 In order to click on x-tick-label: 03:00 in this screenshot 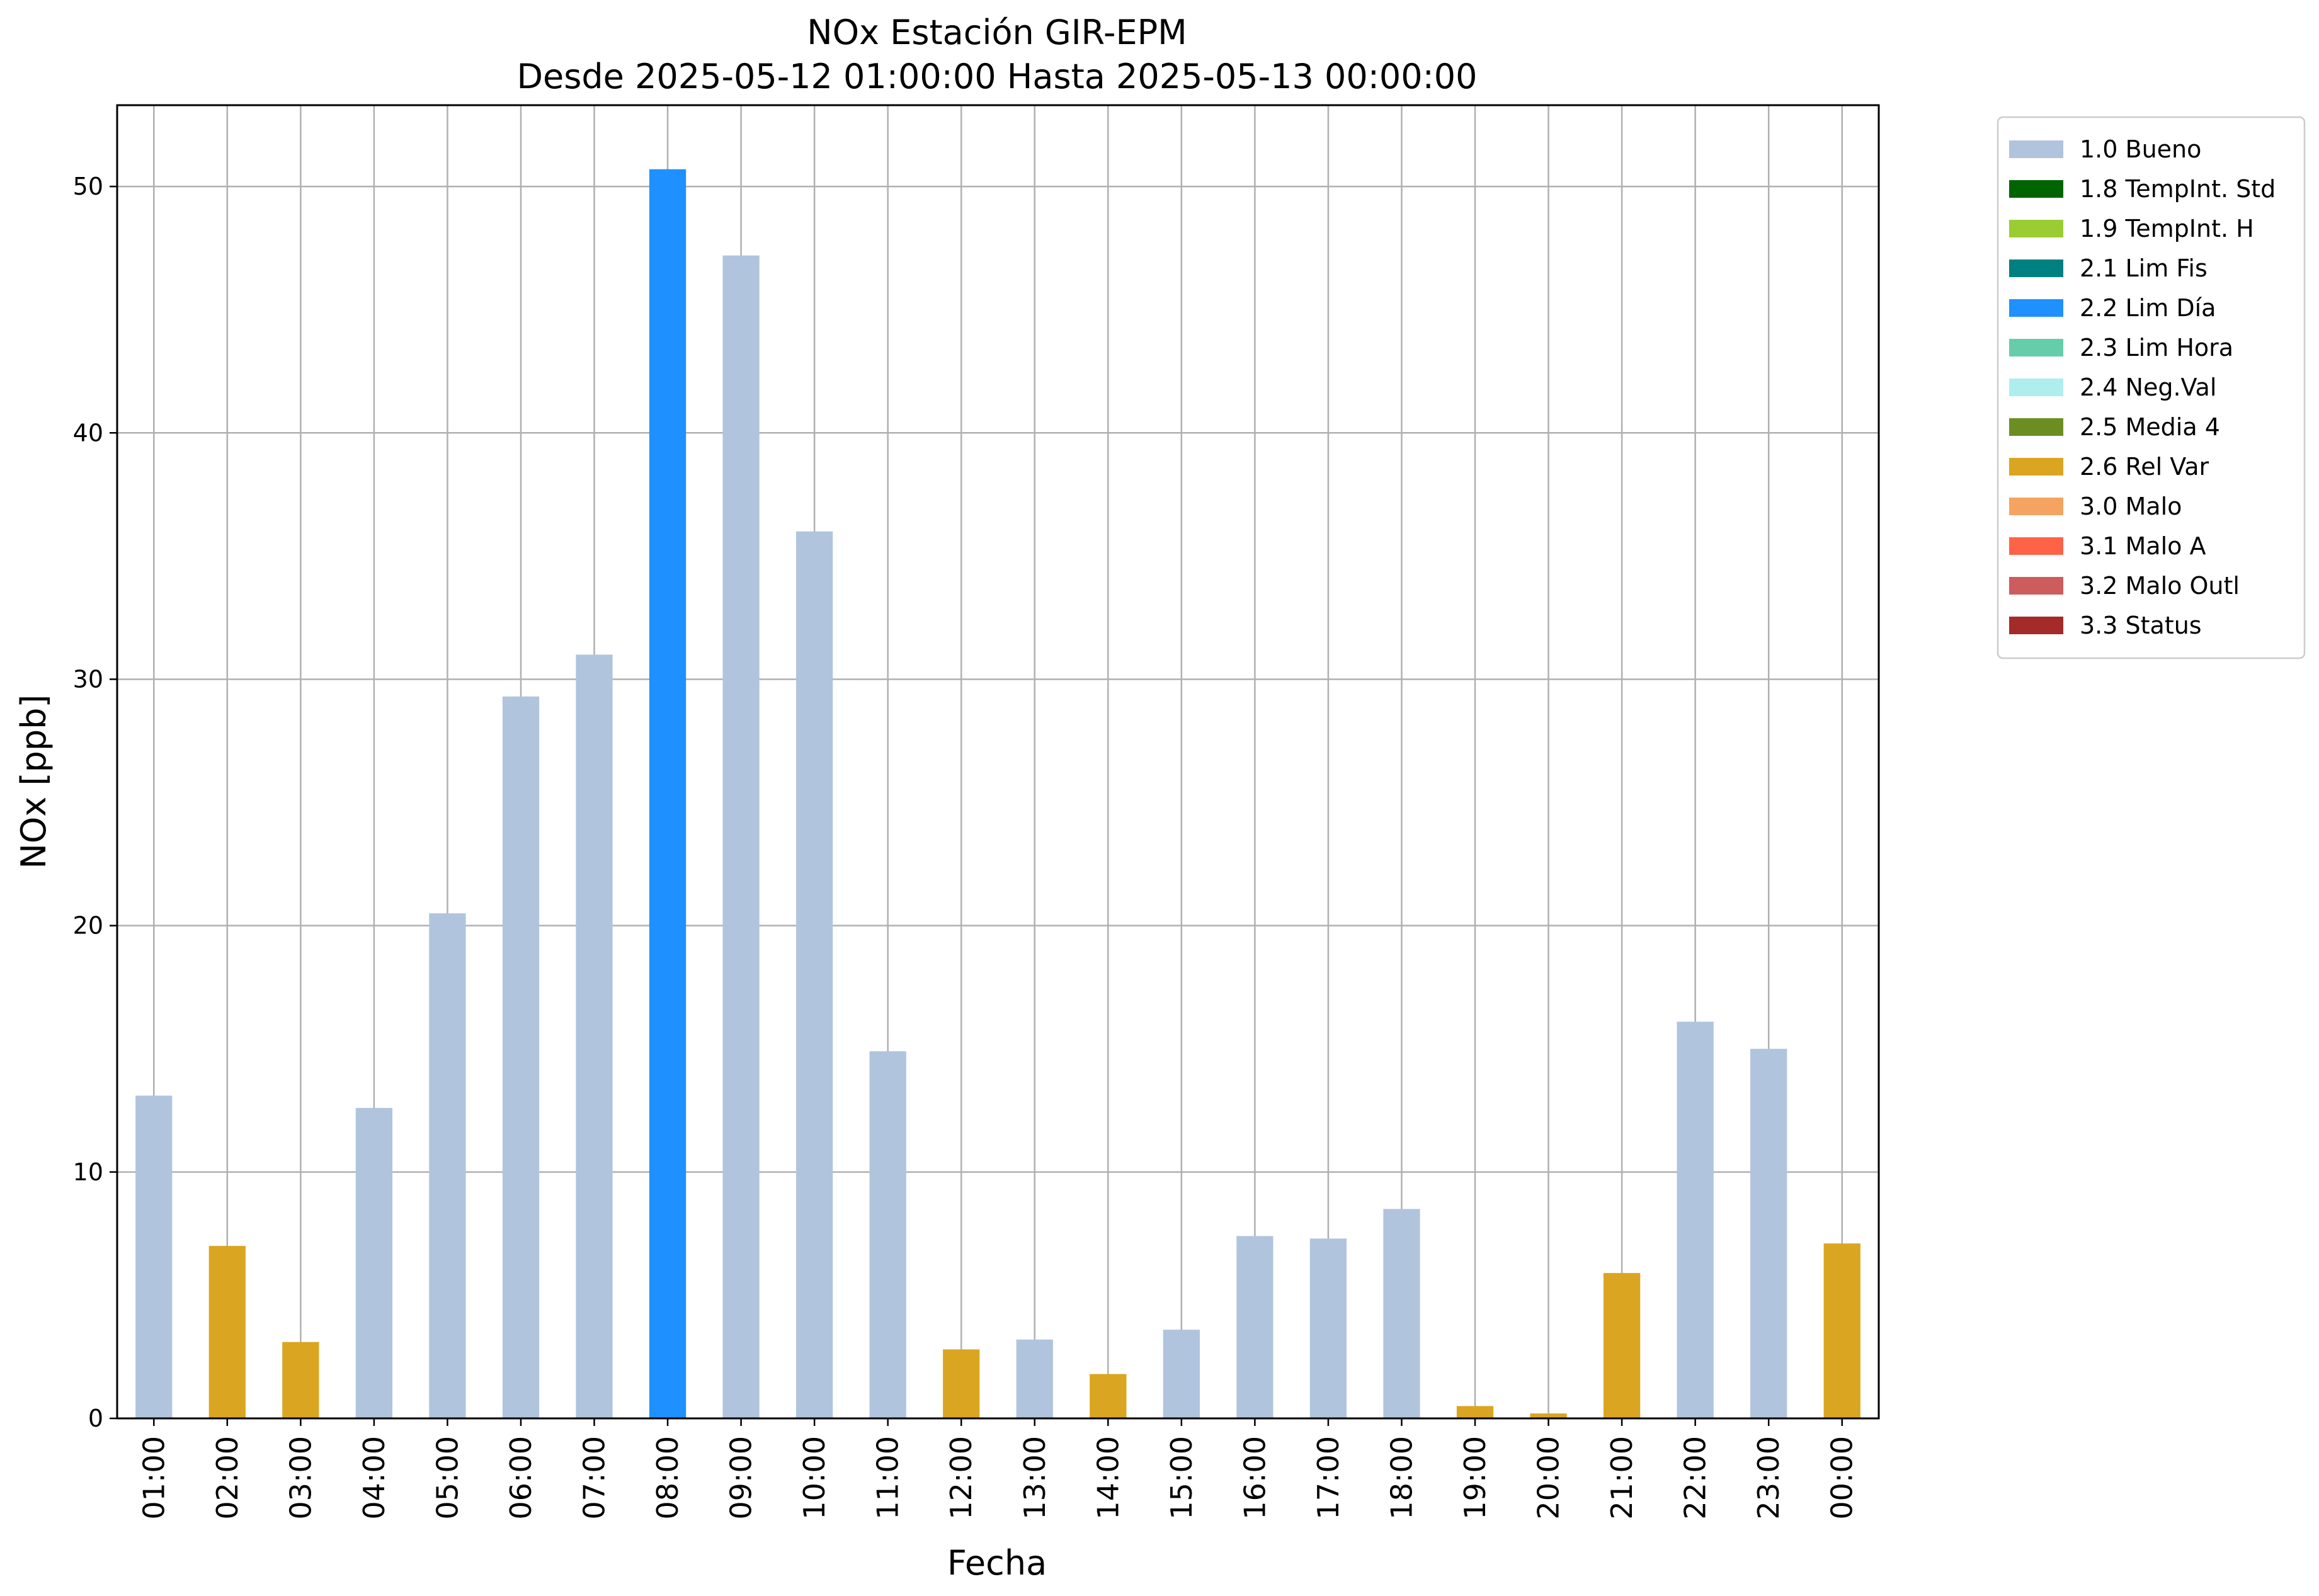, I will do `click(300, 1478)`.